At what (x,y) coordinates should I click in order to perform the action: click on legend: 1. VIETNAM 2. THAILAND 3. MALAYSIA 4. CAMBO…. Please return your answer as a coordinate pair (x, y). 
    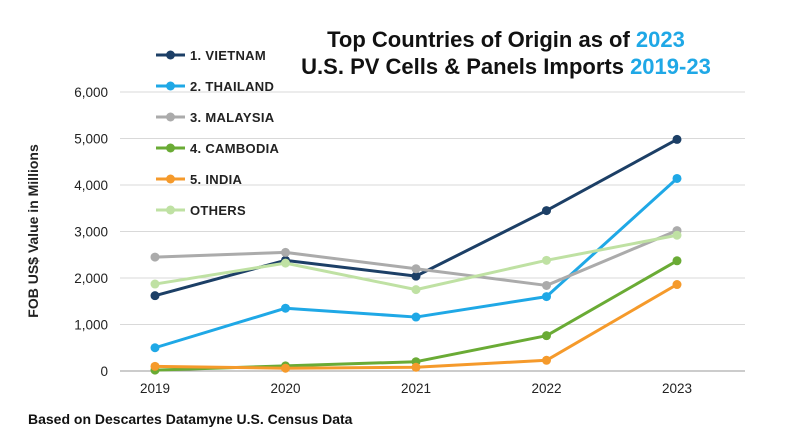
    Looking at the image, I should click on (218, 133).